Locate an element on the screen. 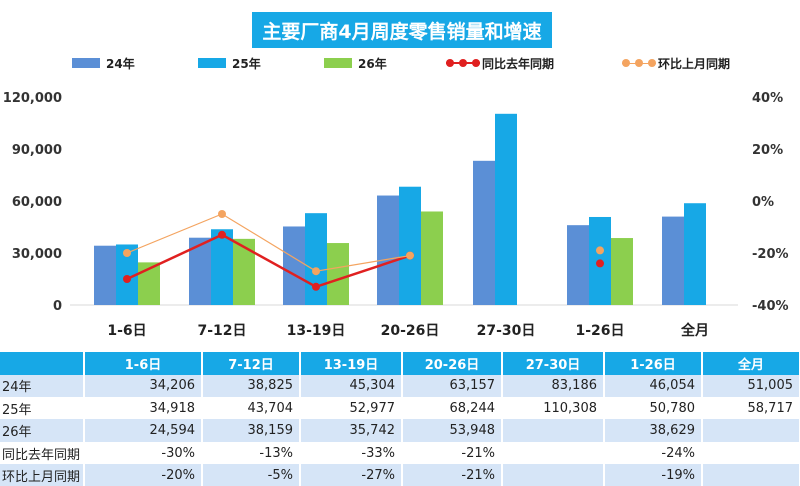 Image resolution: width=800 pixels, height=486 pixels. y-left-tick-label: 0 is located at coordinates (57, 306).